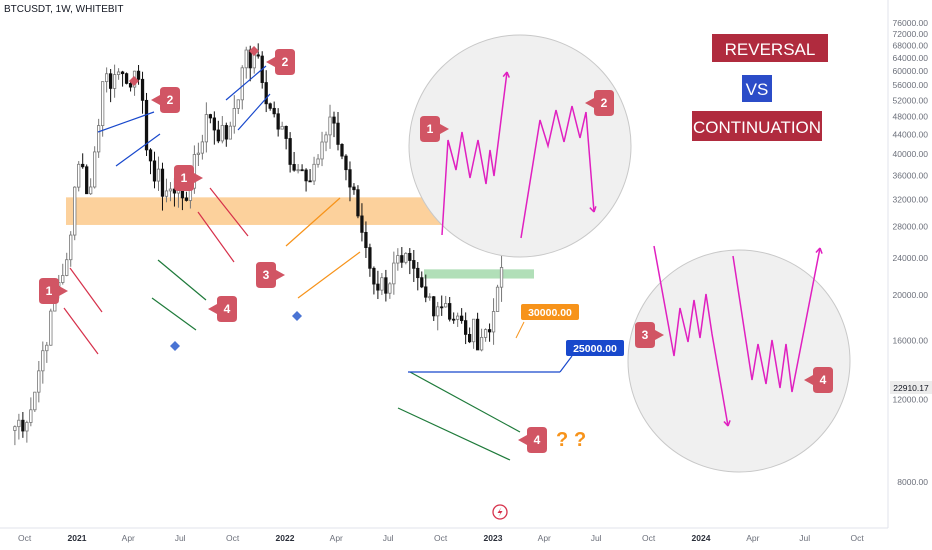 The image size is (932, 550). I want to click on y-tick-label: 8000.00, so click(912, 482).